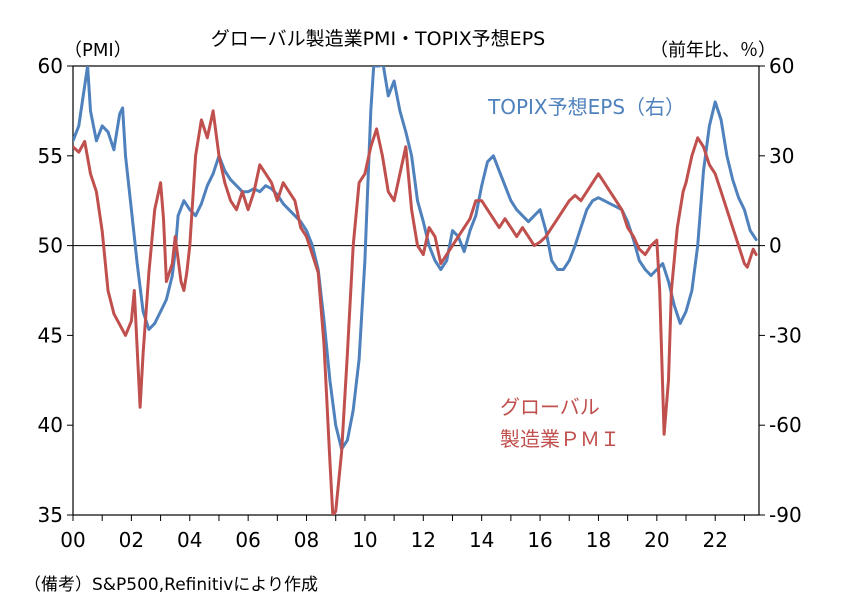  What do you see at coordinates (189, 540) in the screenshot?
I see `x-tick-label: 04` at bounding box center [189, 540].